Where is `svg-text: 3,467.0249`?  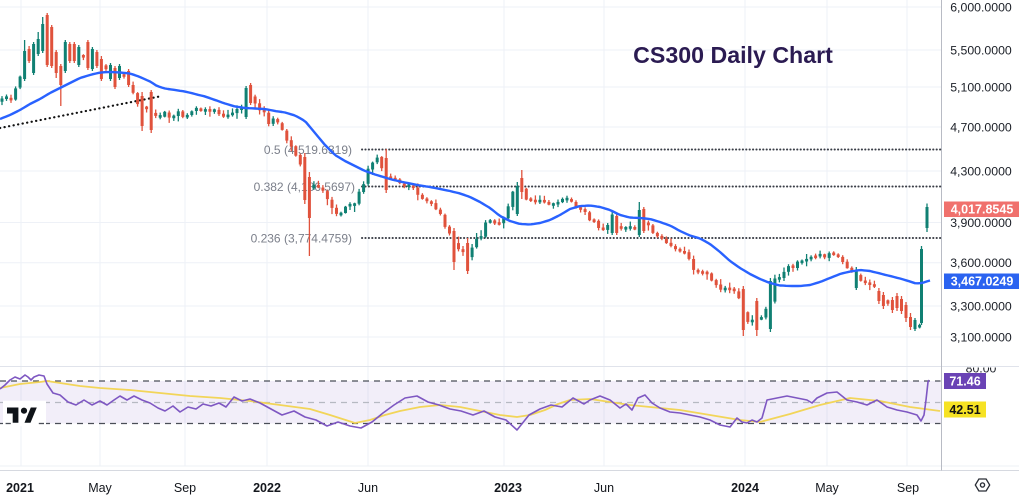
svg-text: 3,467.0249 is located at coordinates (982, 282).